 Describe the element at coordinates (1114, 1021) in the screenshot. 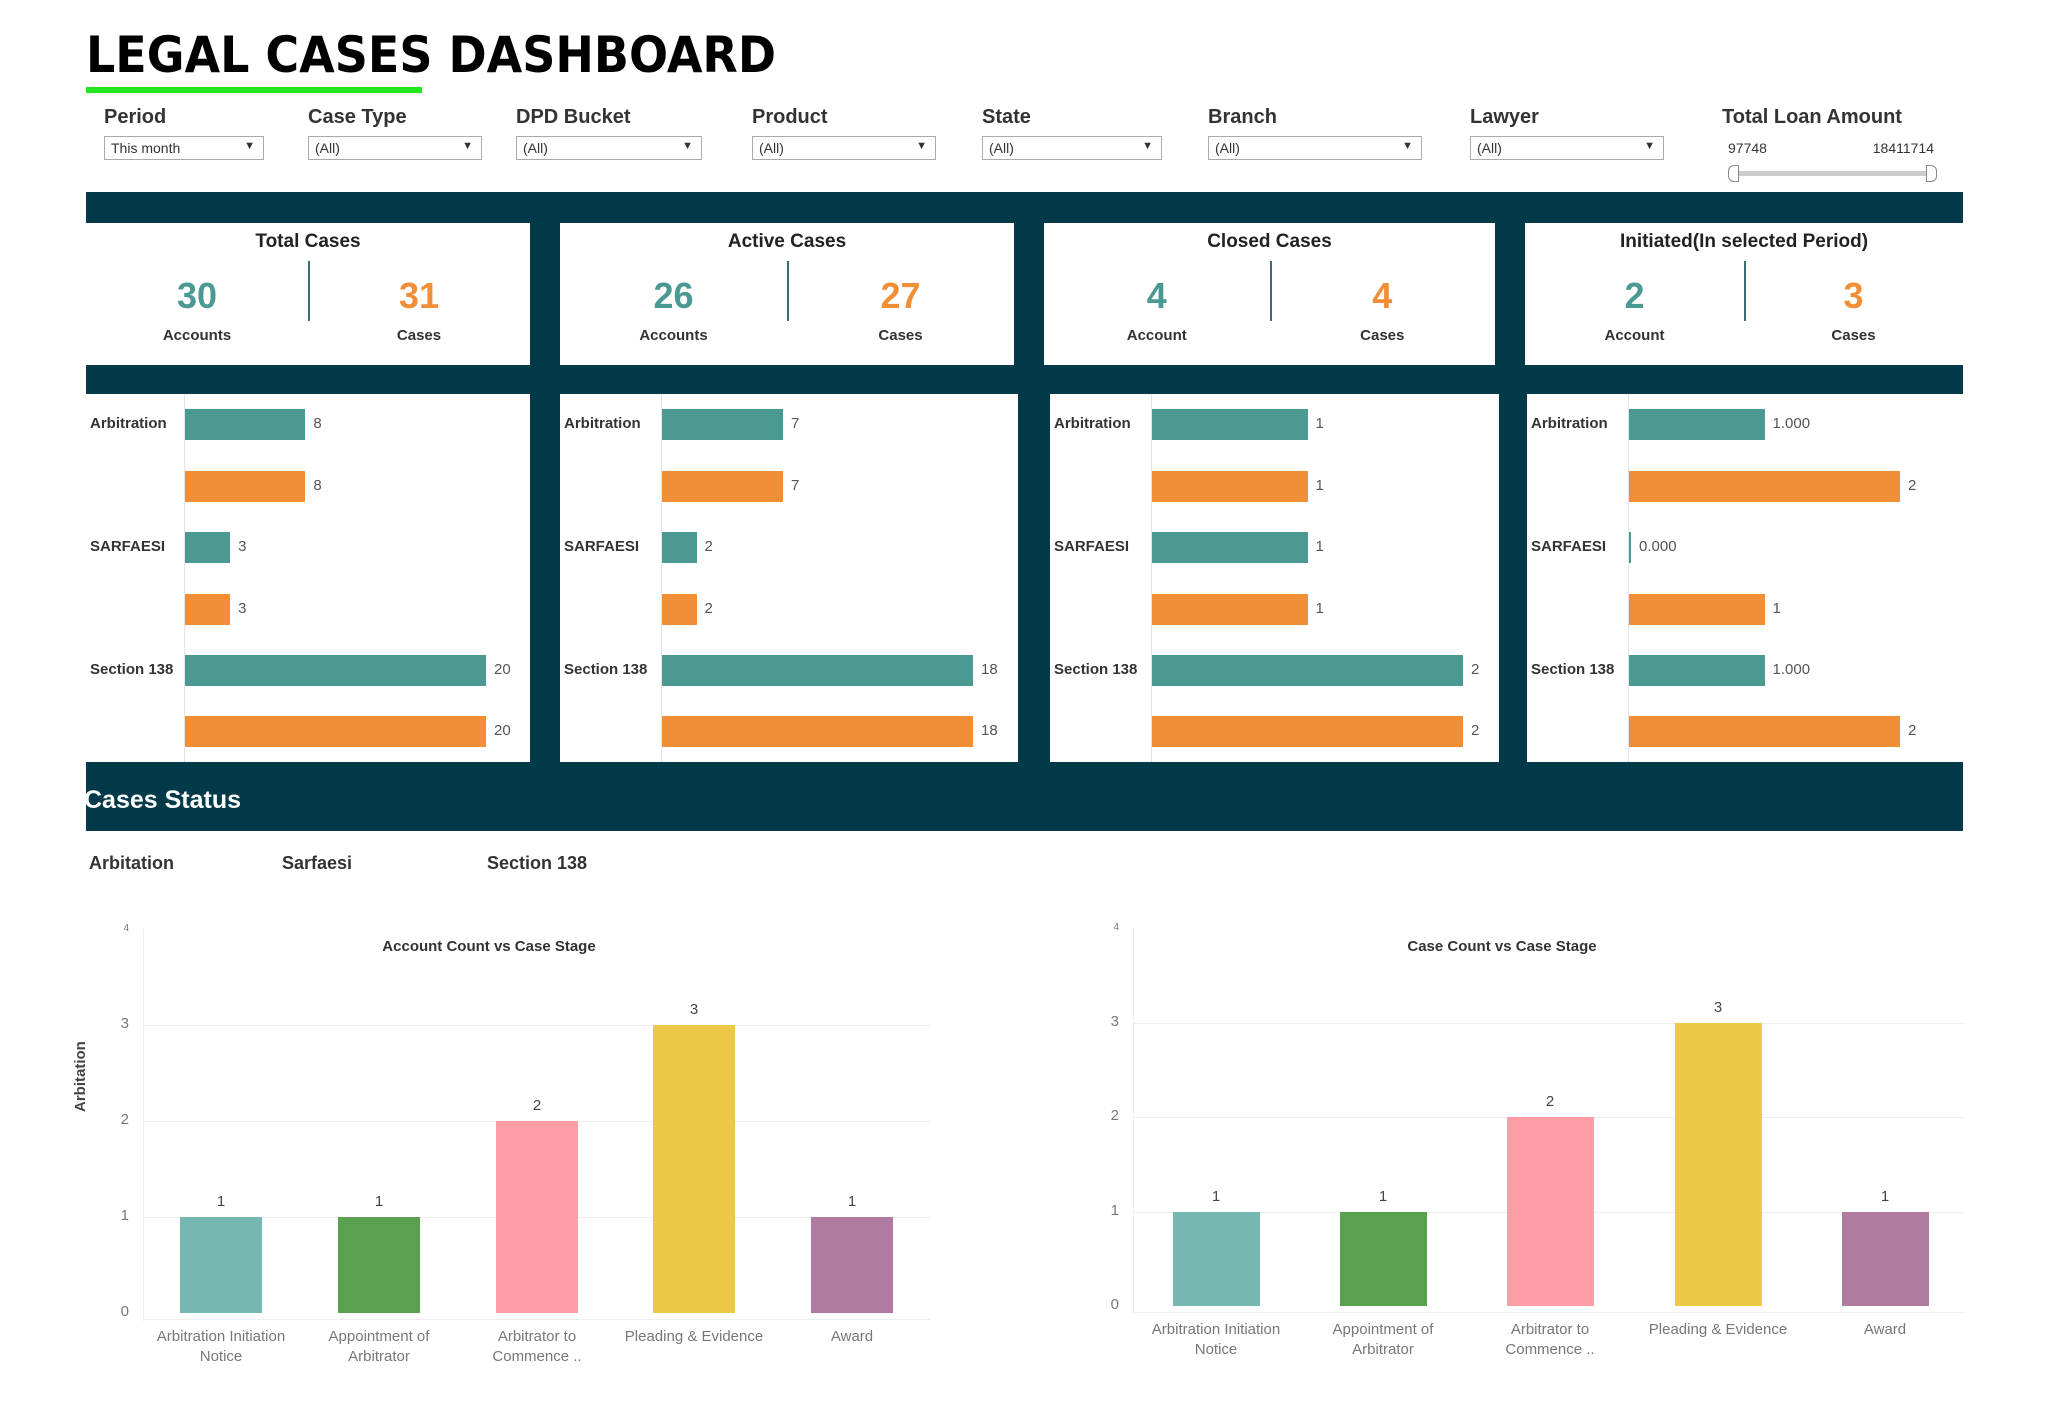

I see `y-tick-label: 3` at that location.